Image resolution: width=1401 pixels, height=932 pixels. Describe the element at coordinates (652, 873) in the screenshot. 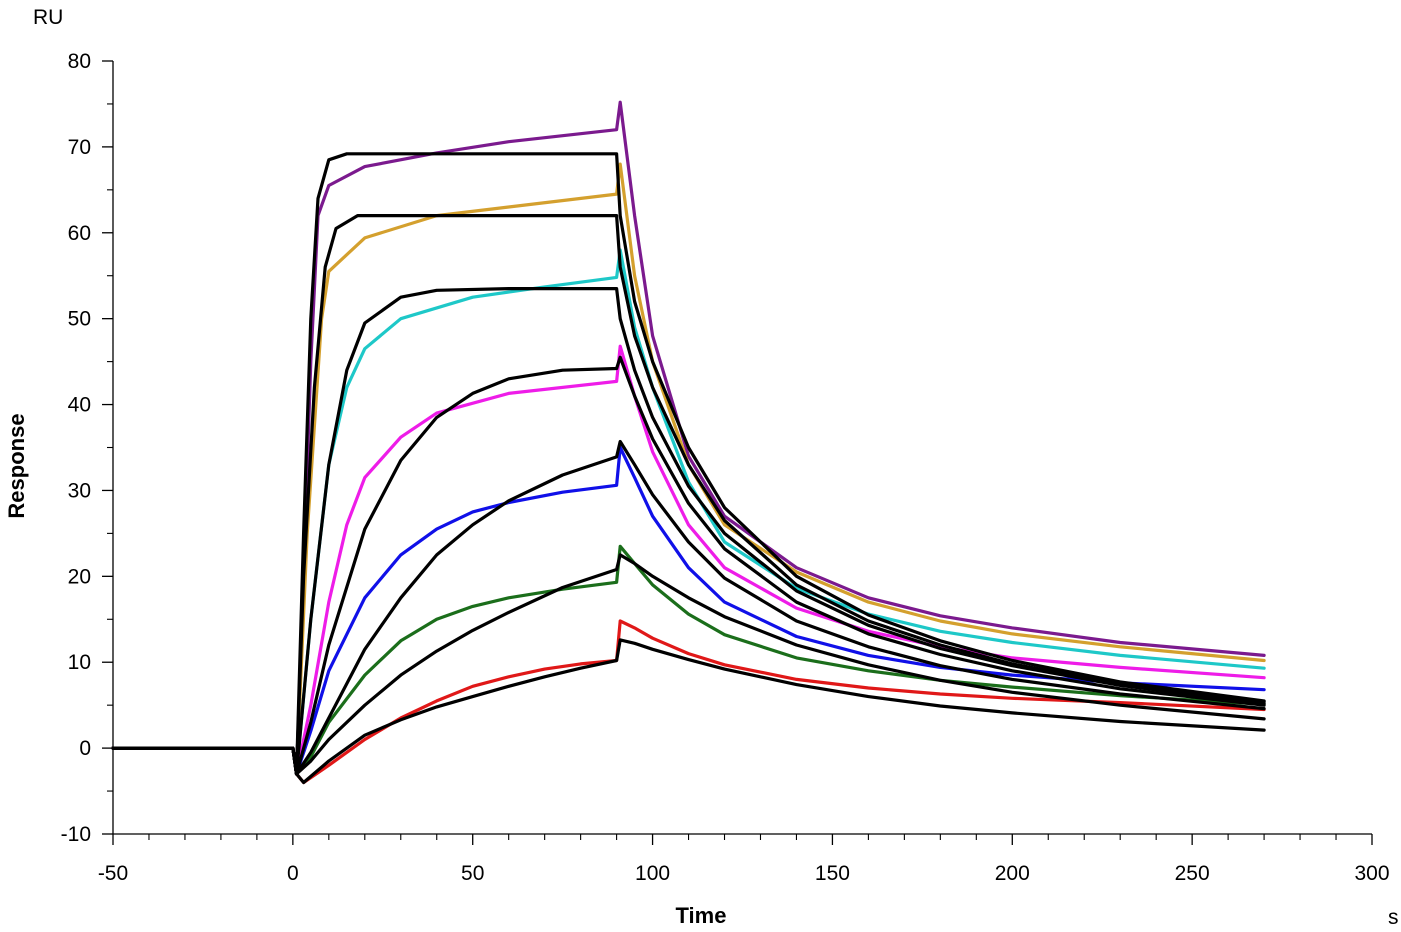

I see `x-tick-label: 100` at that location.